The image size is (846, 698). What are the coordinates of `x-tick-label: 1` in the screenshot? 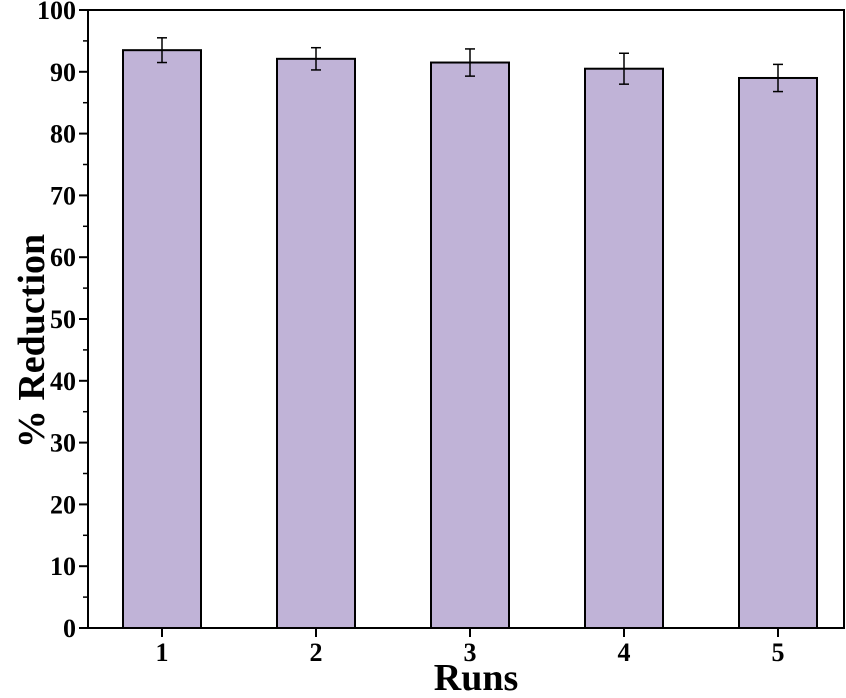 It's located at (162, 652).